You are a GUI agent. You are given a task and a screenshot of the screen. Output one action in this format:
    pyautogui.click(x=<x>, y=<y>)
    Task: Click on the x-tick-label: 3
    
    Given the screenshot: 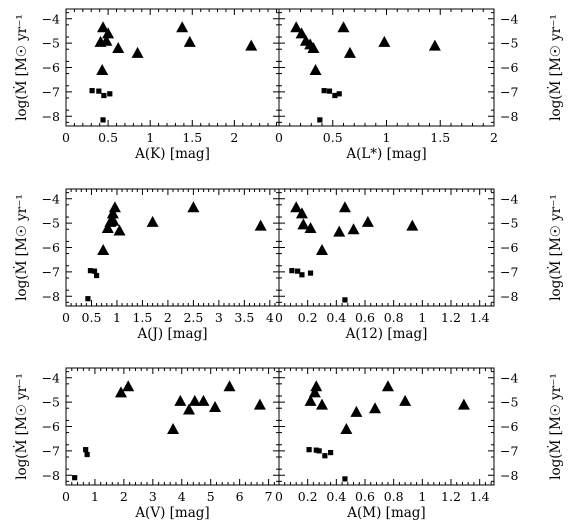 What is the action you would take?
    pyautogui.click(x=153, y=496)
    